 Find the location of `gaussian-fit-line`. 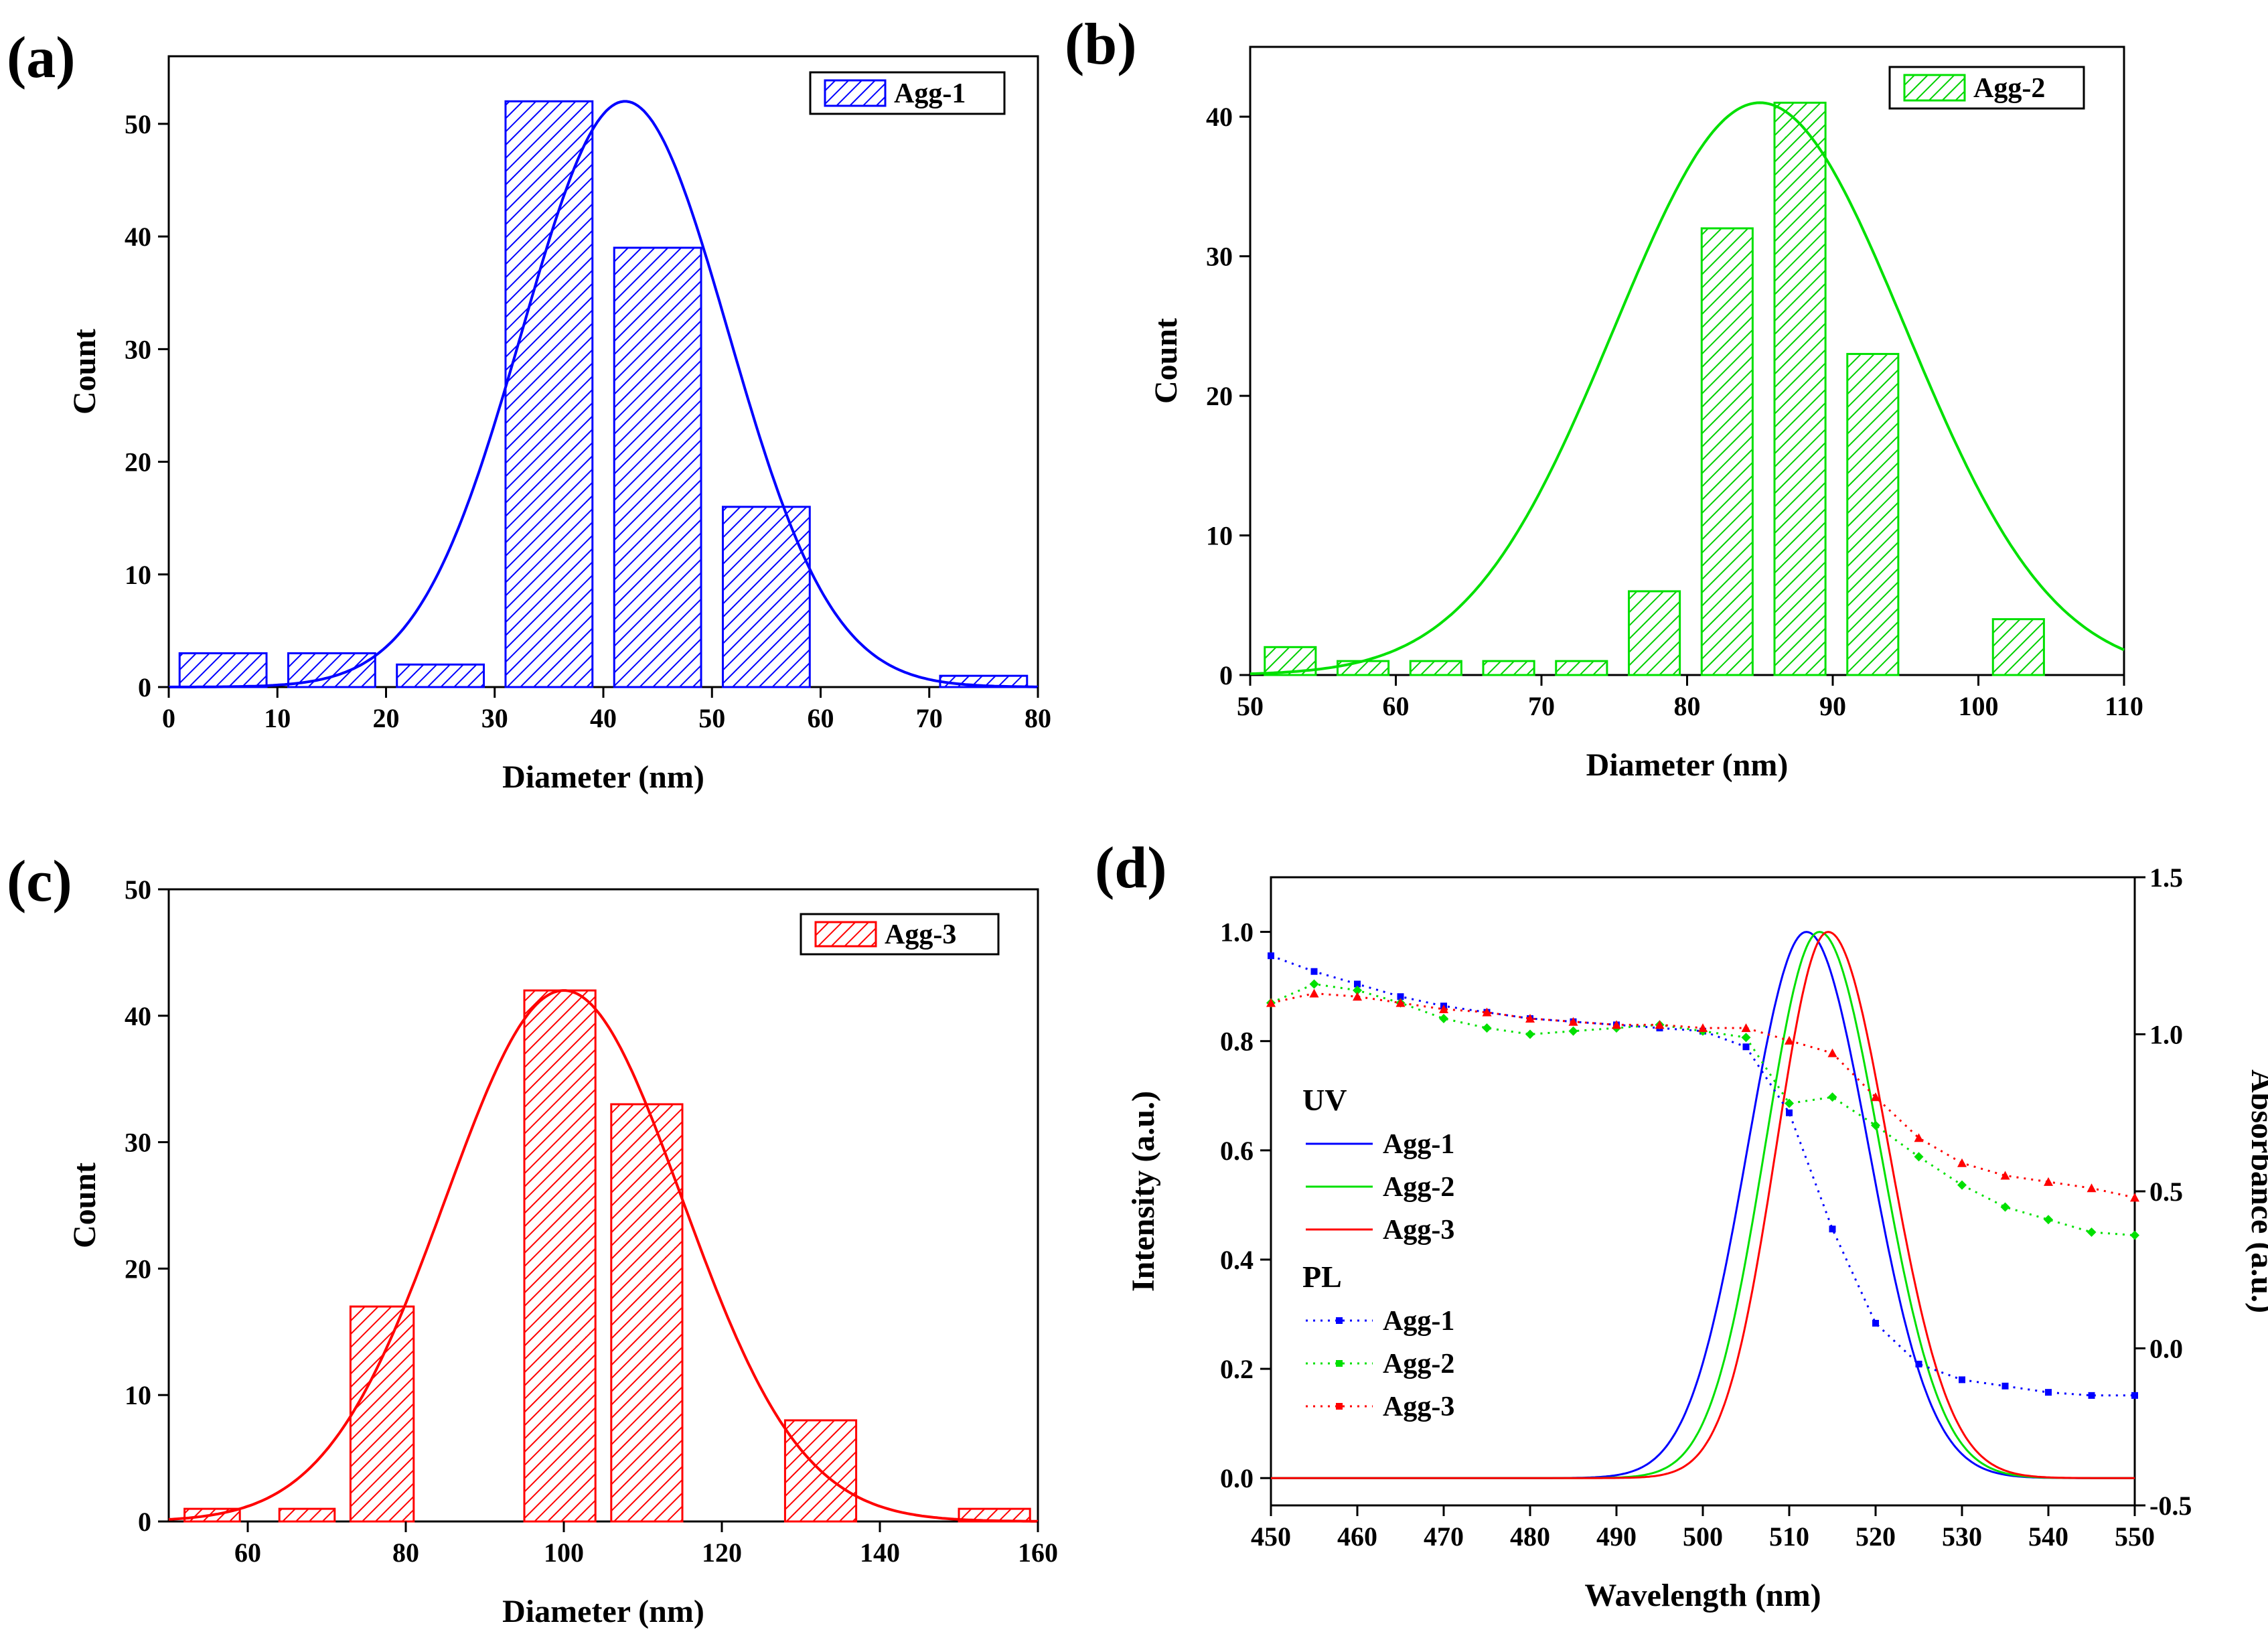

gaussian-fit-line is located at coordinates (603, 1256).